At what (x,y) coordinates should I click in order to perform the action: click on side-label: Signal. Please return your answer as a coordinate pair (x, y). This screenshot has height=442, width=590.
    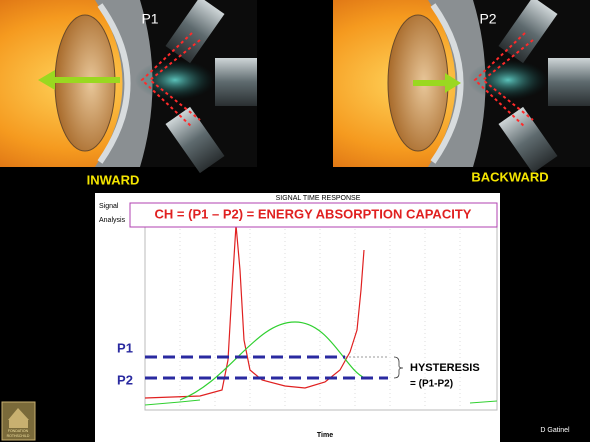
    Looking at the image, I should click on (109, 206).